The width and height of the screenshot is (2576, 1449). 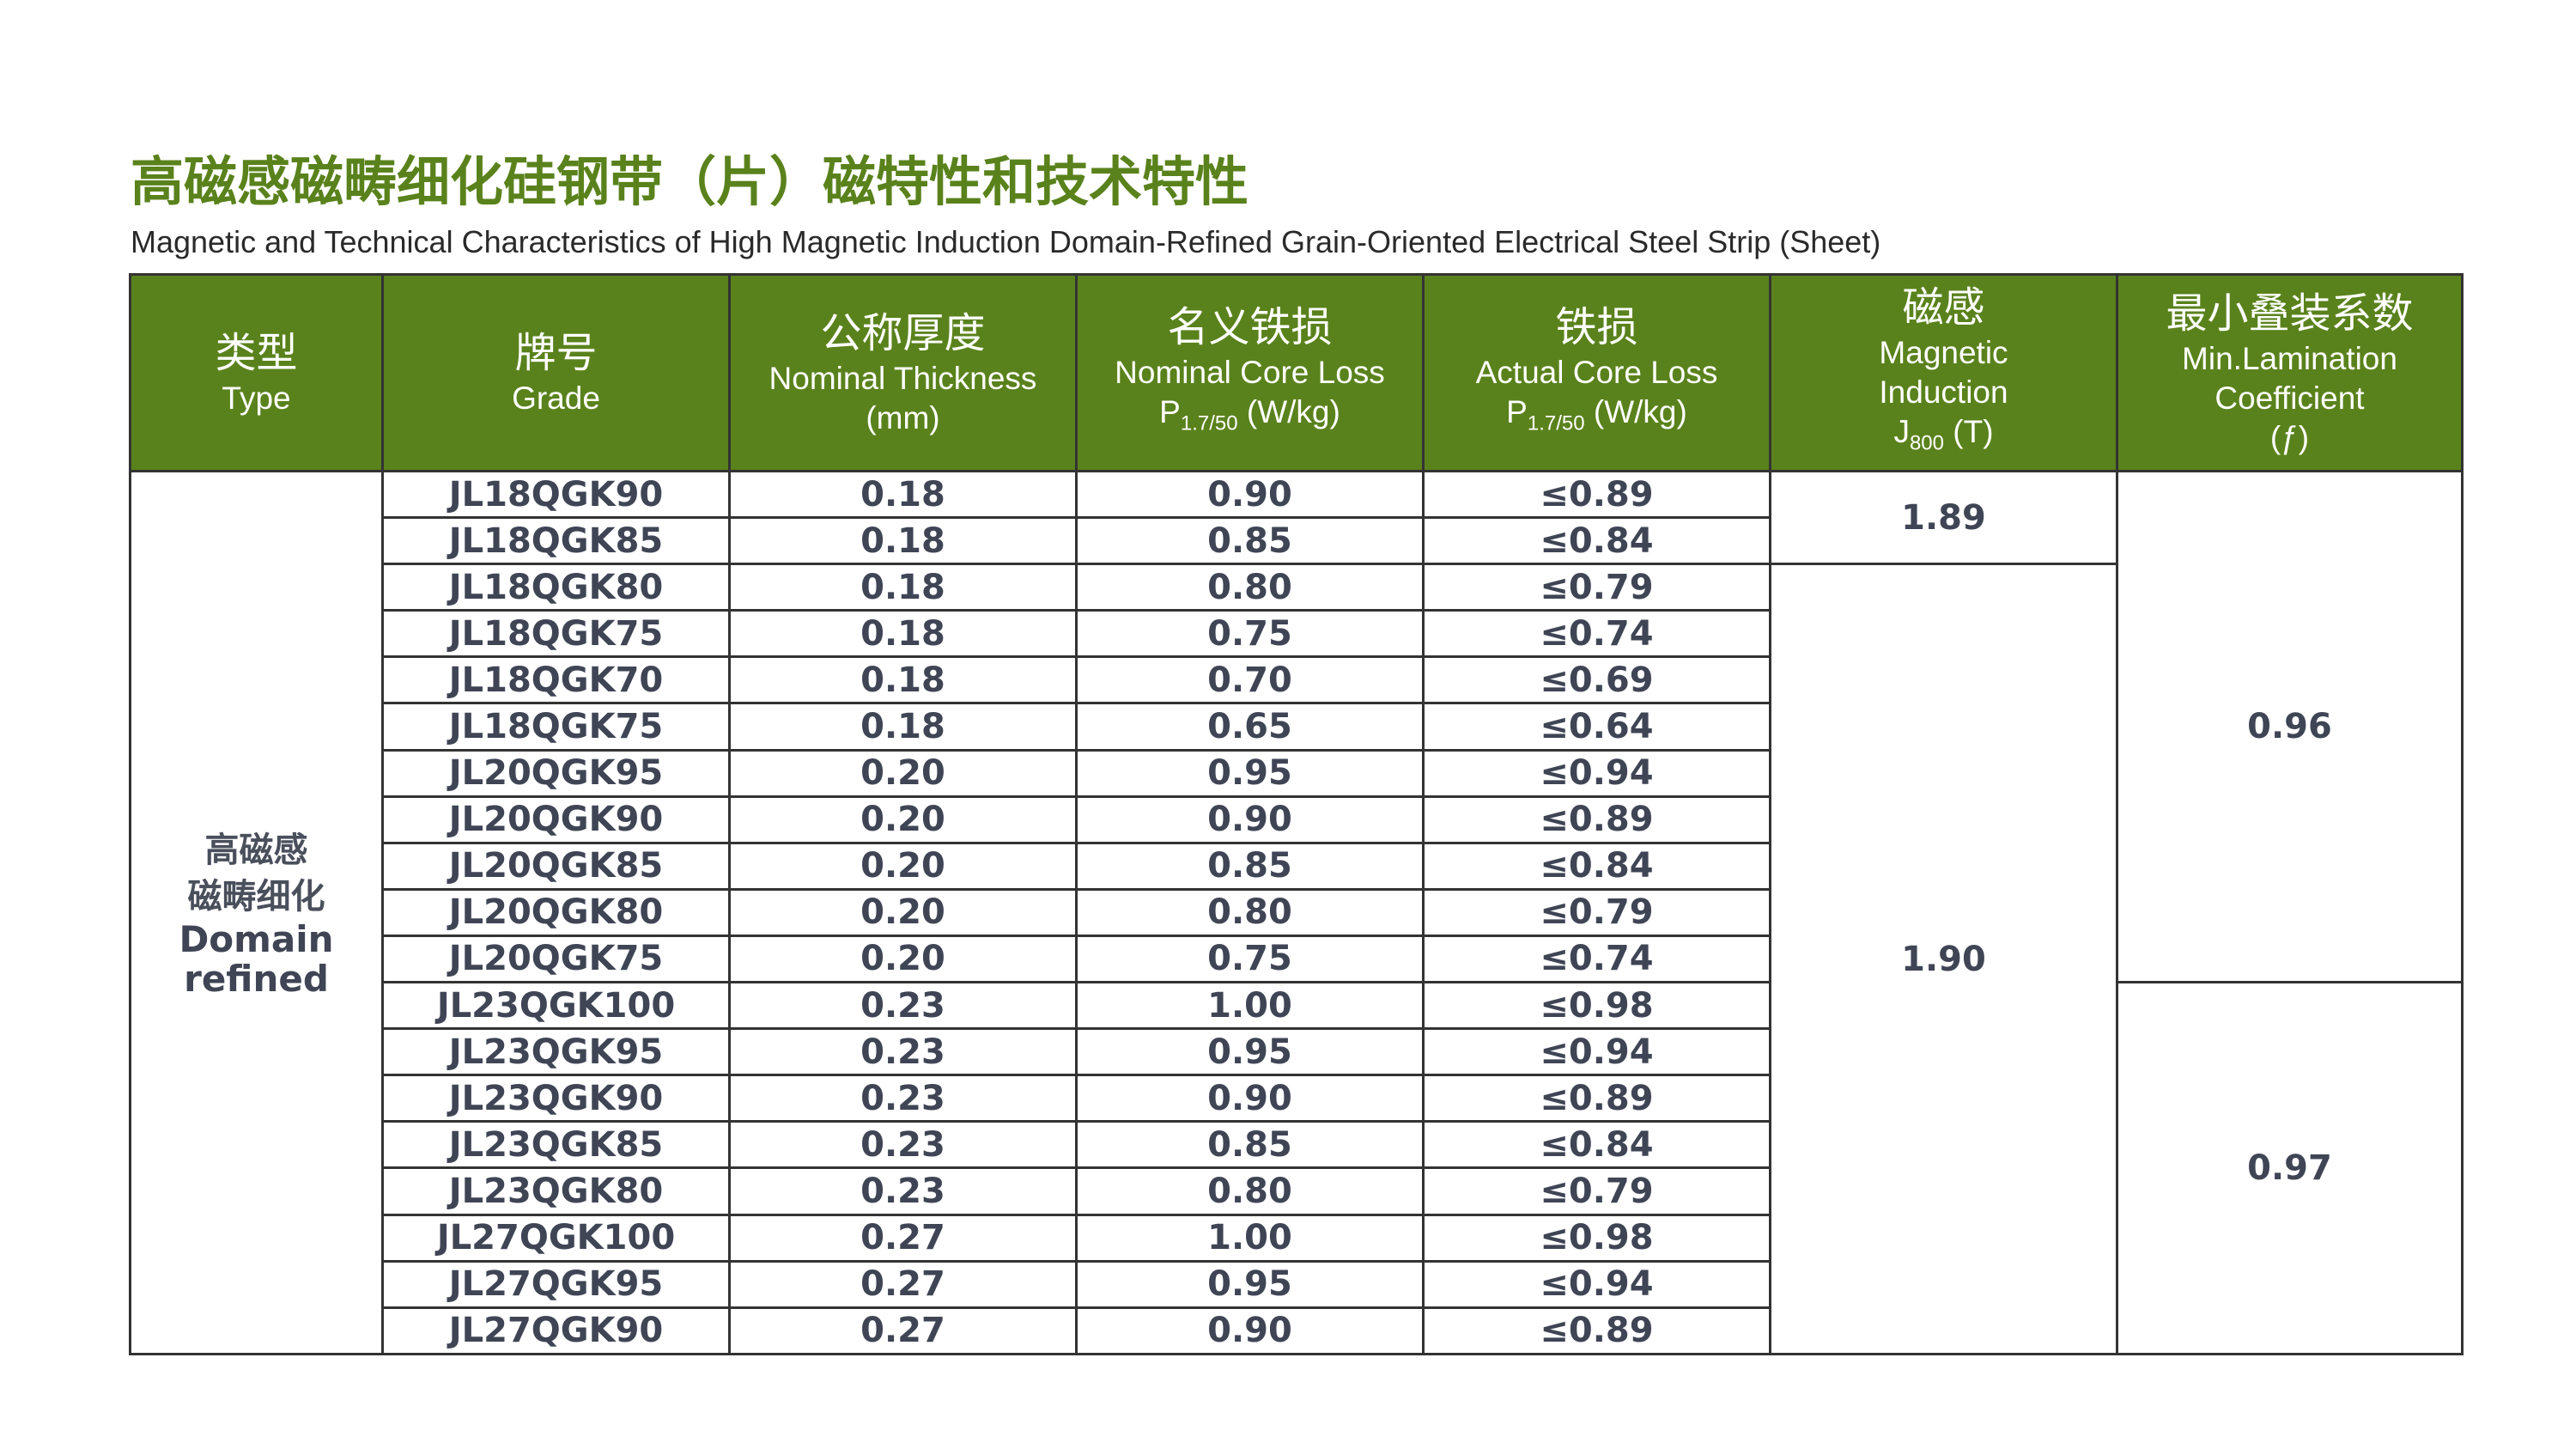 I want to click on induction-cell: 1.89, so click(x=1944, y=517).